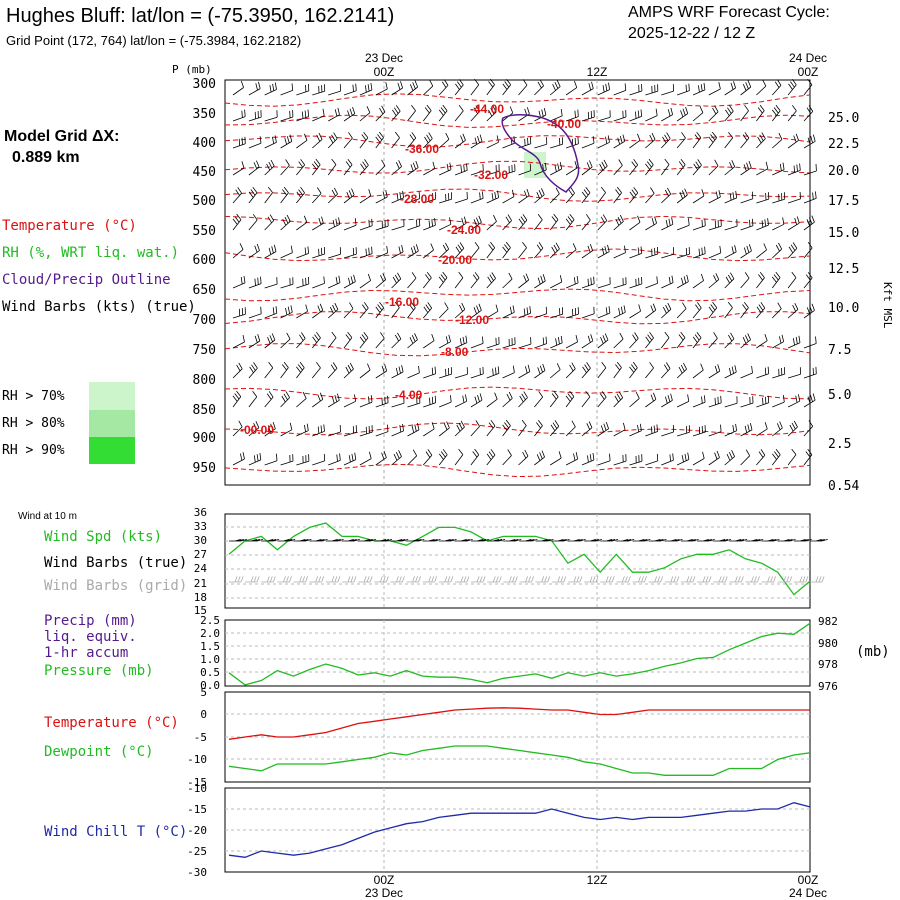  I want to click on wind-tick-18: 18, so click(200, 597).